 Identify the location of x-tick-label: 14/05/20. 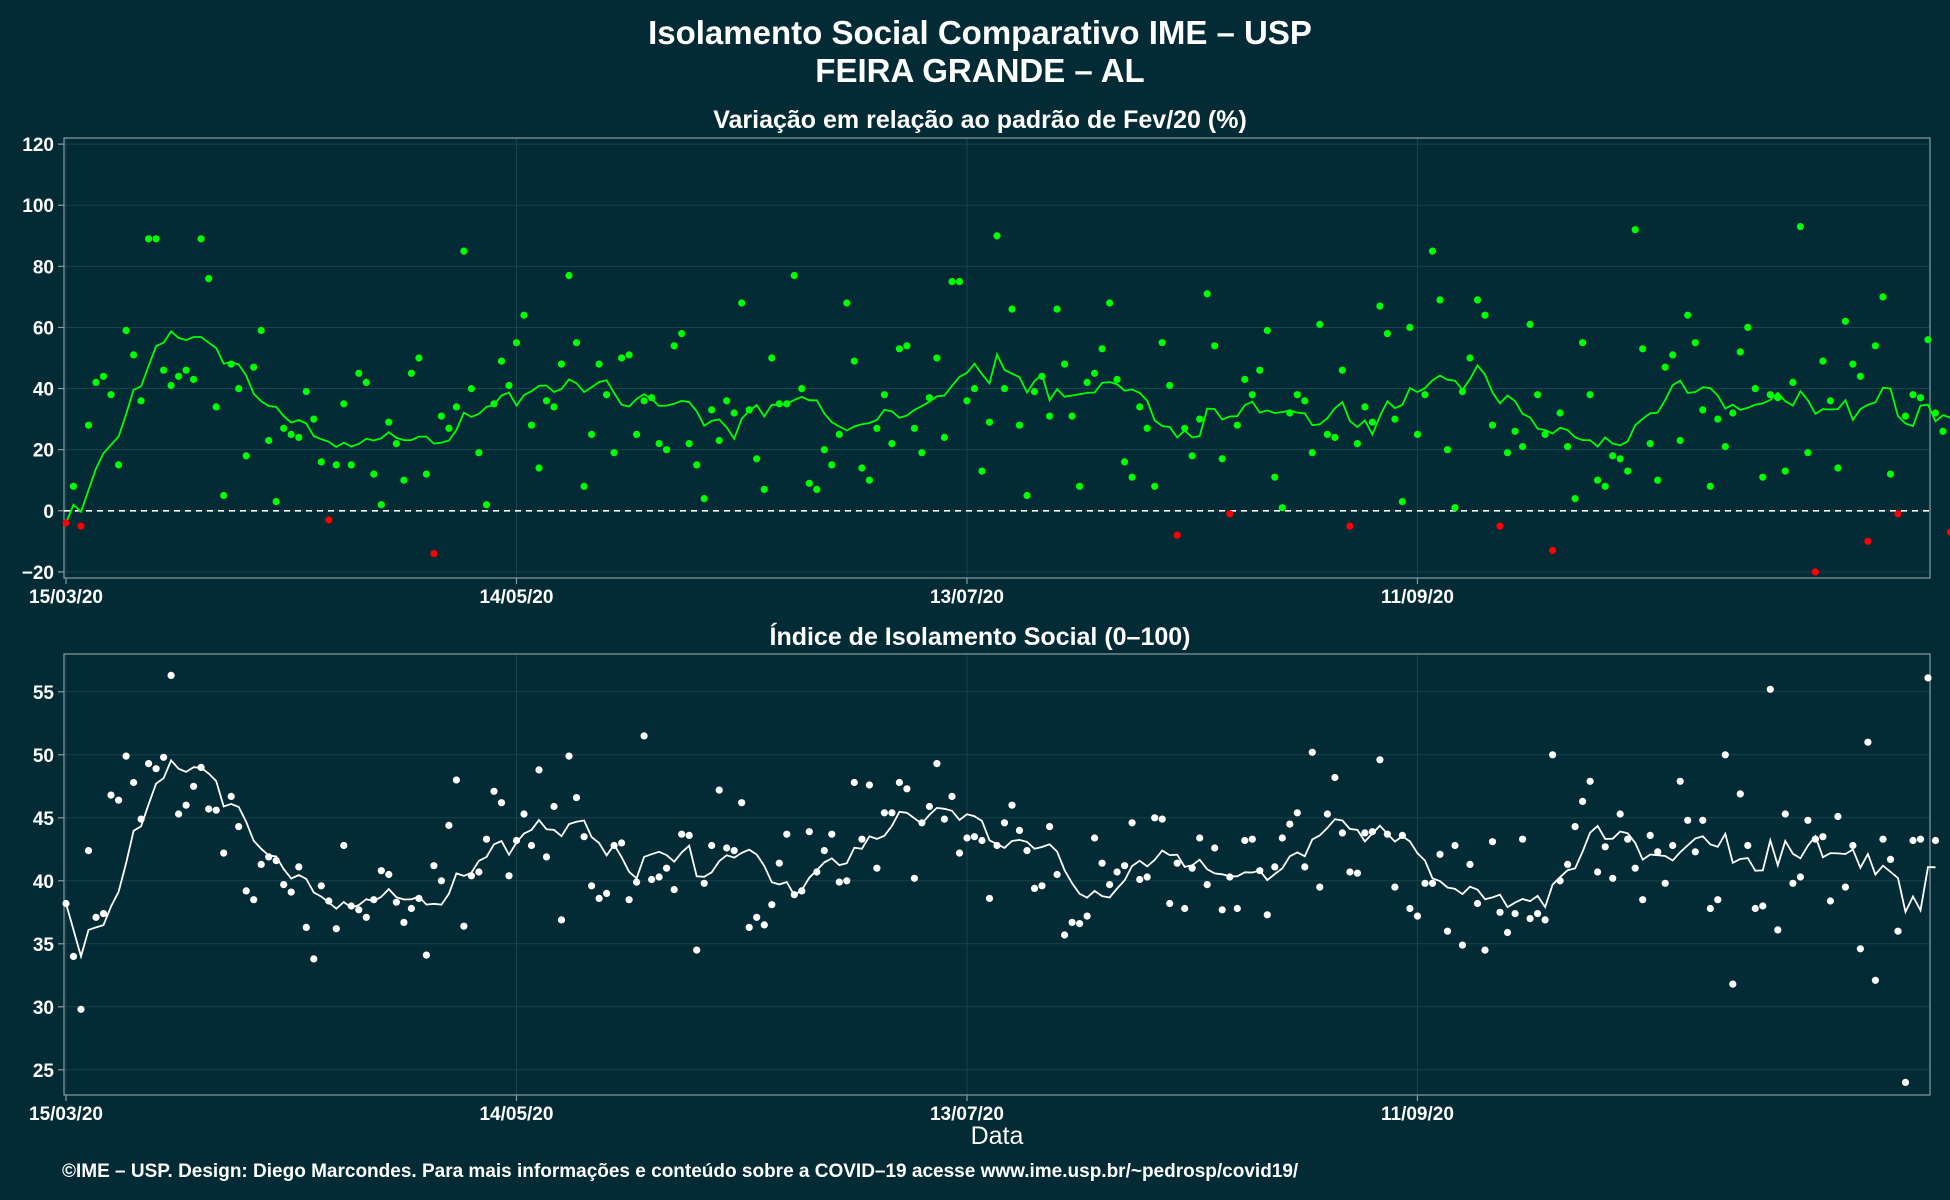
(516, 597).